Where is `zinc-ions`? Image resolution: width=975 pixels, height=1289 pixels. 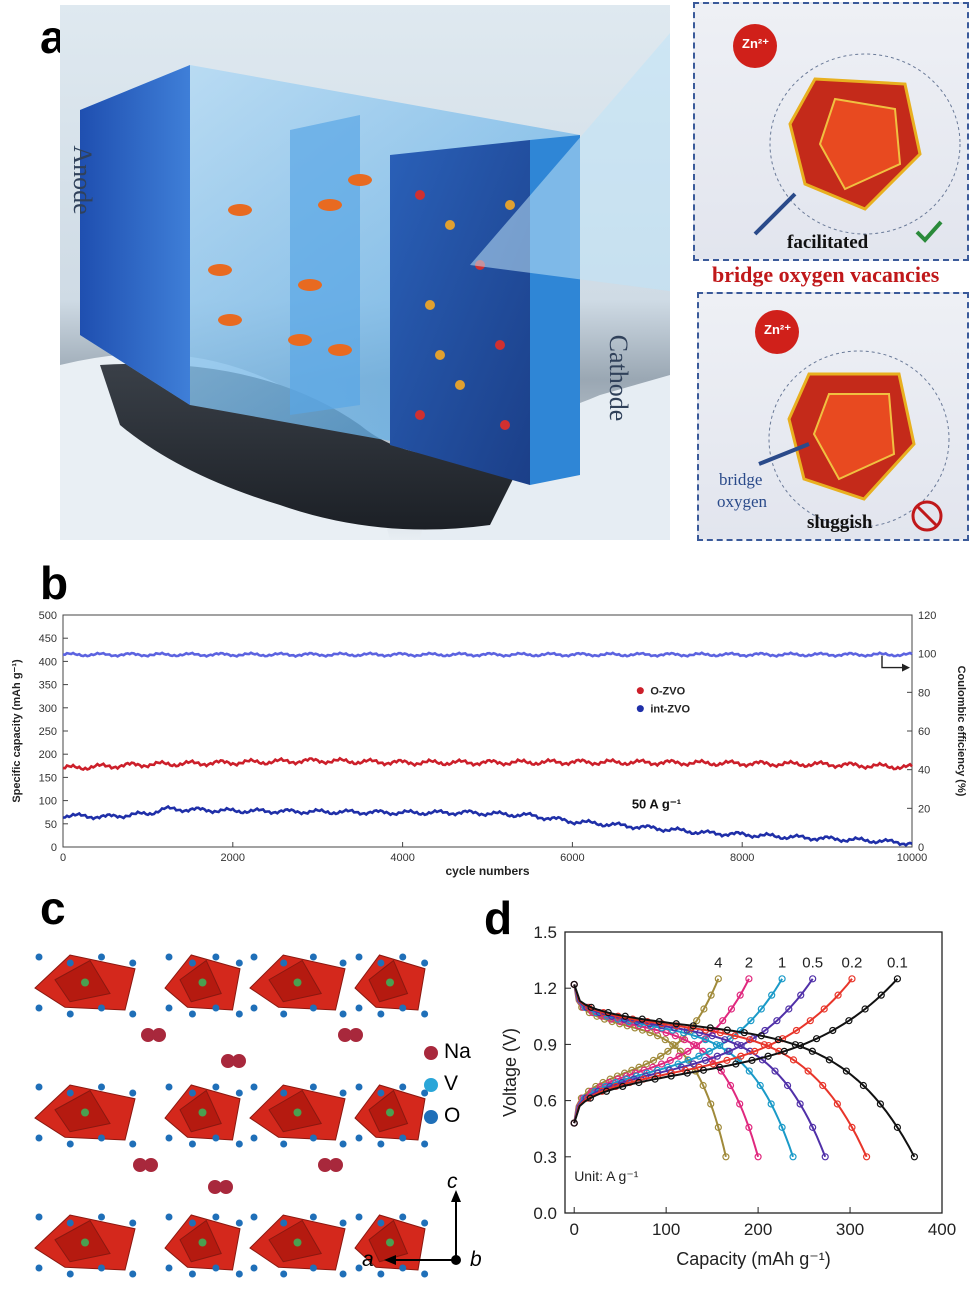
zinc-ions is located at coordinates (290, 265).